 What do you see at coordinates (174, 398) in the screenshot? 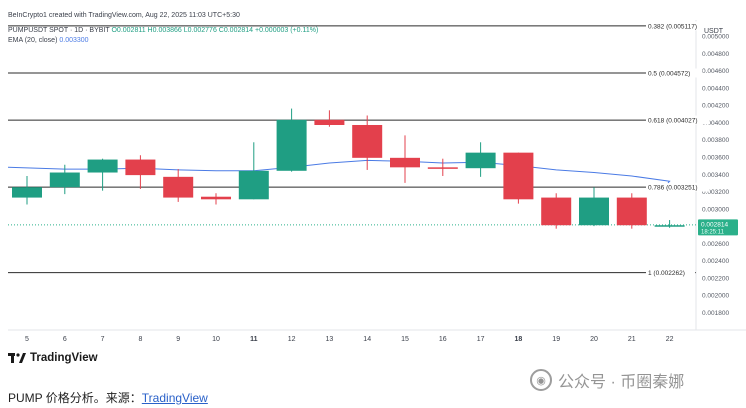
I see `source-link: TradingView` at bounding box center [174, 398].